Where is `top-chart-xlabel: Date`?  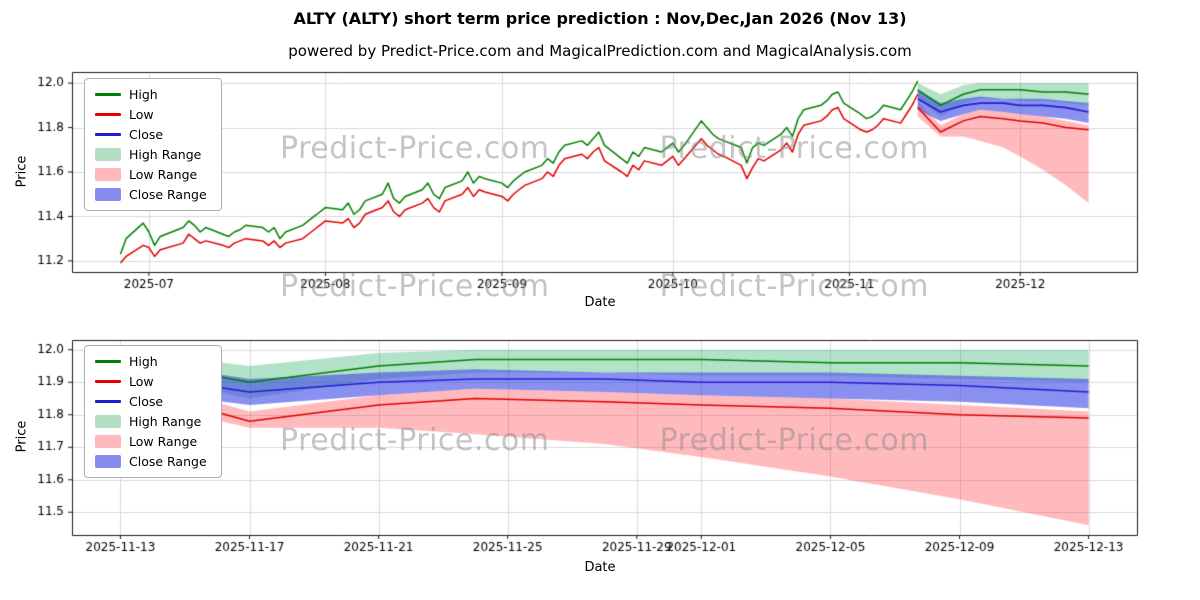
top-chart-xlabel: Date is located at coordinates (600, 302).